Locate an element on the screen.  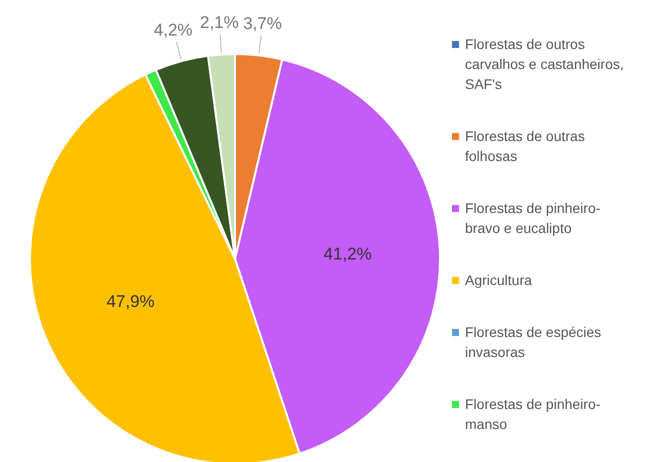
legend-label: Florestas de outros carvalhos e castanheiros, SAF's is located at coordinates (545, 64).